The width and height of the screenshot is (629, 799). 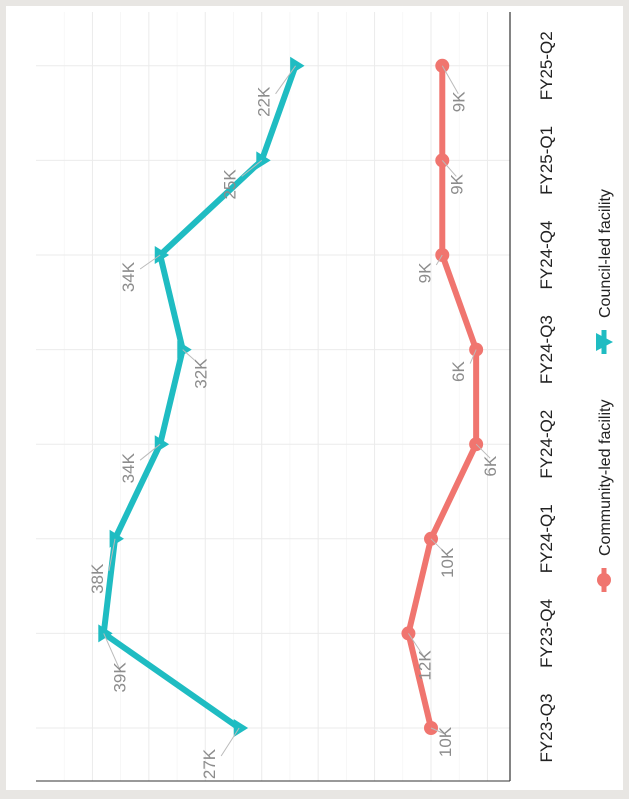 What do you see at coordinates (546, 444) in the screenshot?
I see `category-tick-label: FY24-Q2` at bounding box center [546, 444].